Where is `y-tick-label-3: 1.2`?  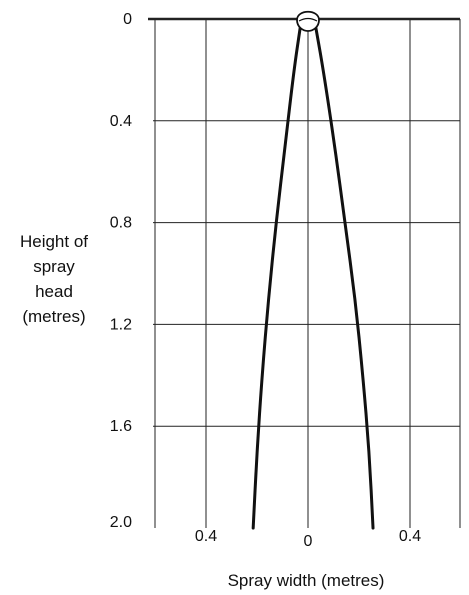 y-tick-label-3: 1.2 is located at coordinates (121, 324).